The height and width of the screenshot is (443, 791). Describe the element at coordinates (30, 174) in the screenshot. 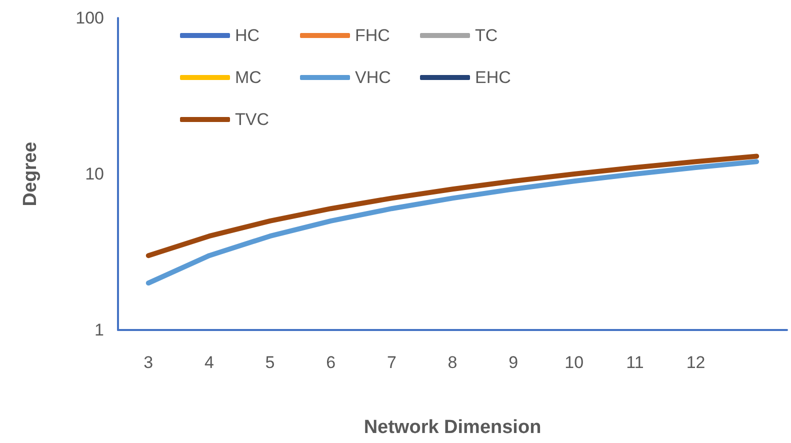

I see `y-axis-title: Degree` at that location.